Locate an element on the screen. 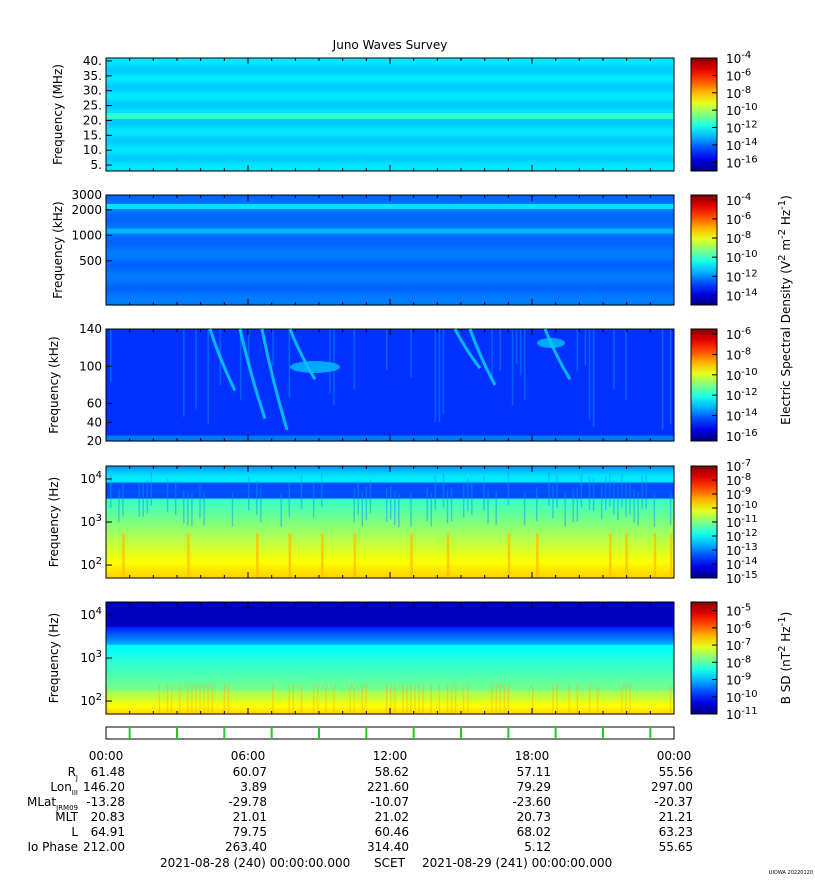 Image resolution: width=815 pixels, height=880 pixels. colorbar-tick-label: 10-4 is located at coordinates (738, 58).